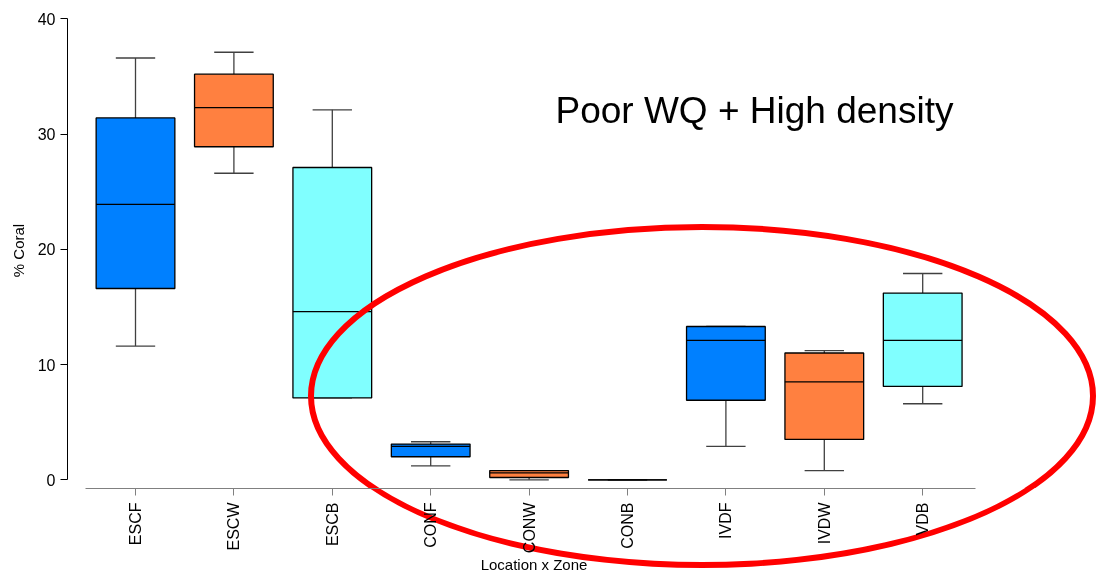  What do you see at coordinates (754, 110) in the screenshot?
I see `annotation: Poor WQ + High density` at bounding box center [754, 110].